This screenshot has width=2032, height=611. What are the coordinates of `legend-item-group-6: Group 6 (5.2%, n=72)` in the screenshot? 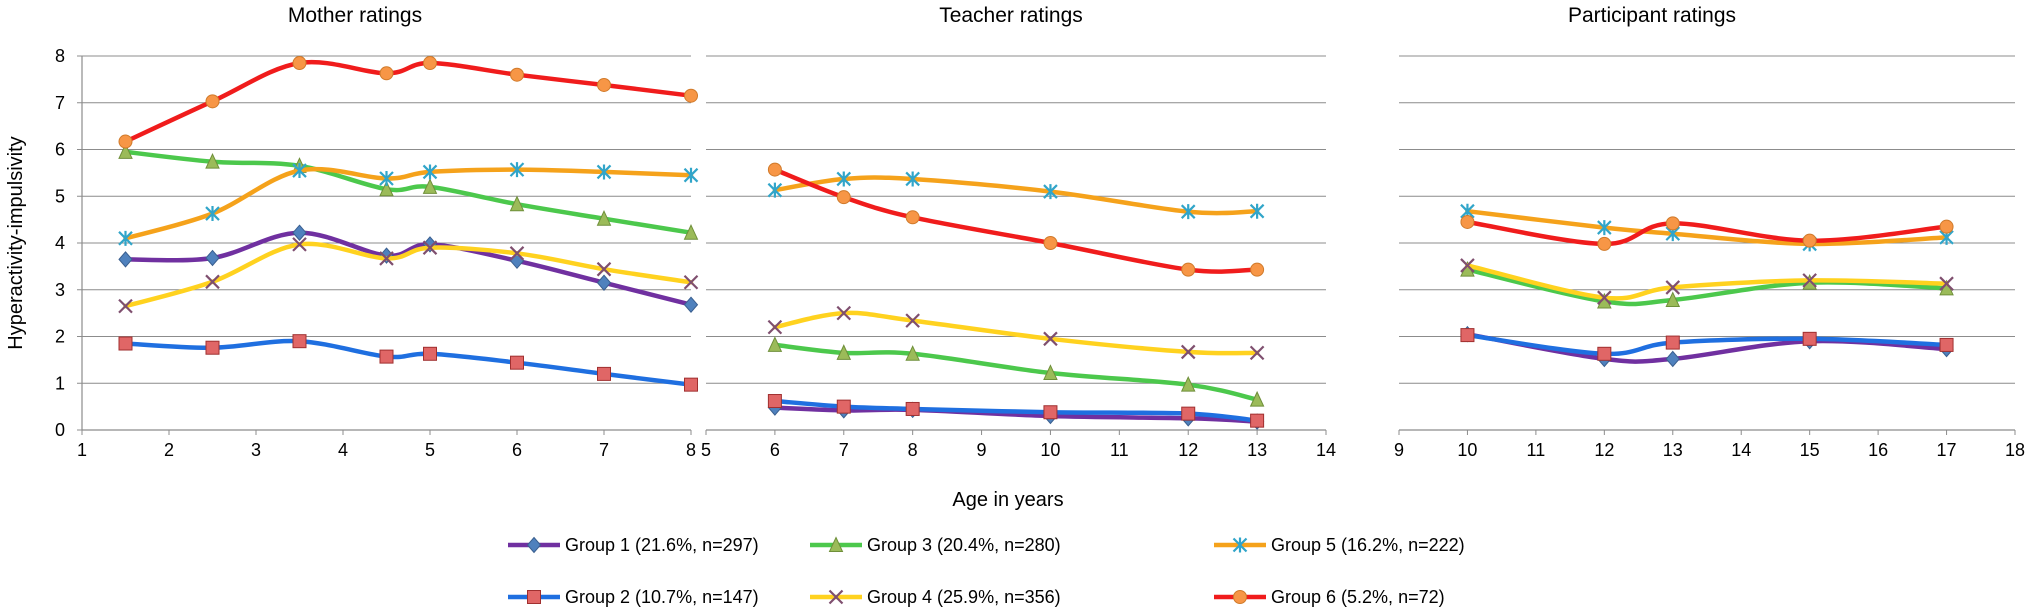 It's located at (1329, 597).